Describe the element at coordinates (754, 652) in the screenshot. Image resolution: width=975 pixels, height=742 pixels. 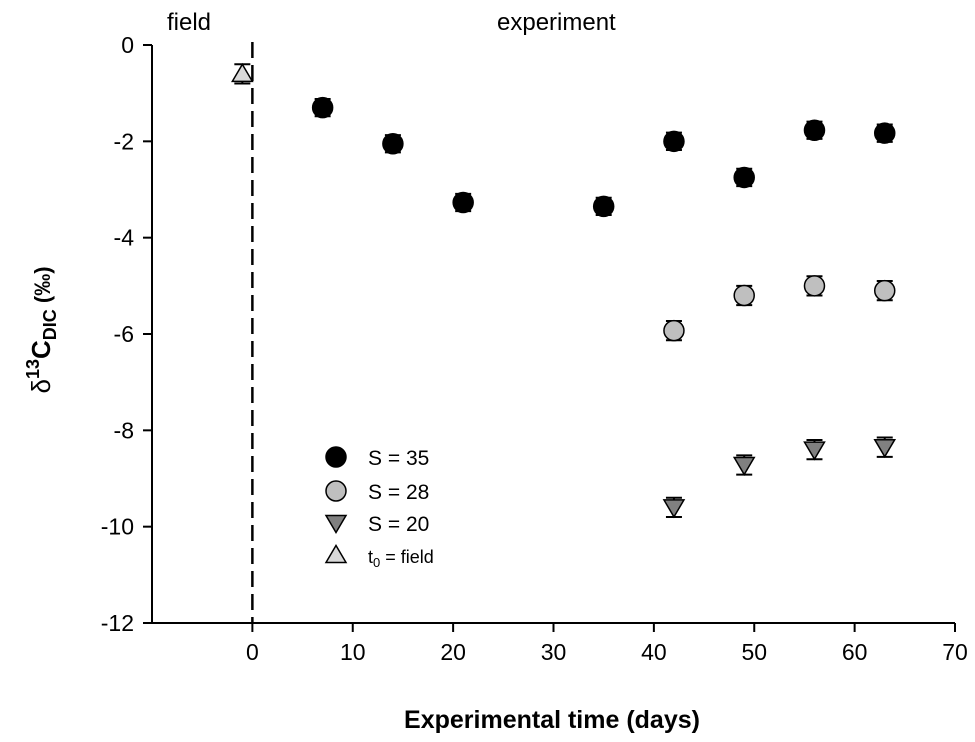
I see `x-tick-label: 50` at that location.